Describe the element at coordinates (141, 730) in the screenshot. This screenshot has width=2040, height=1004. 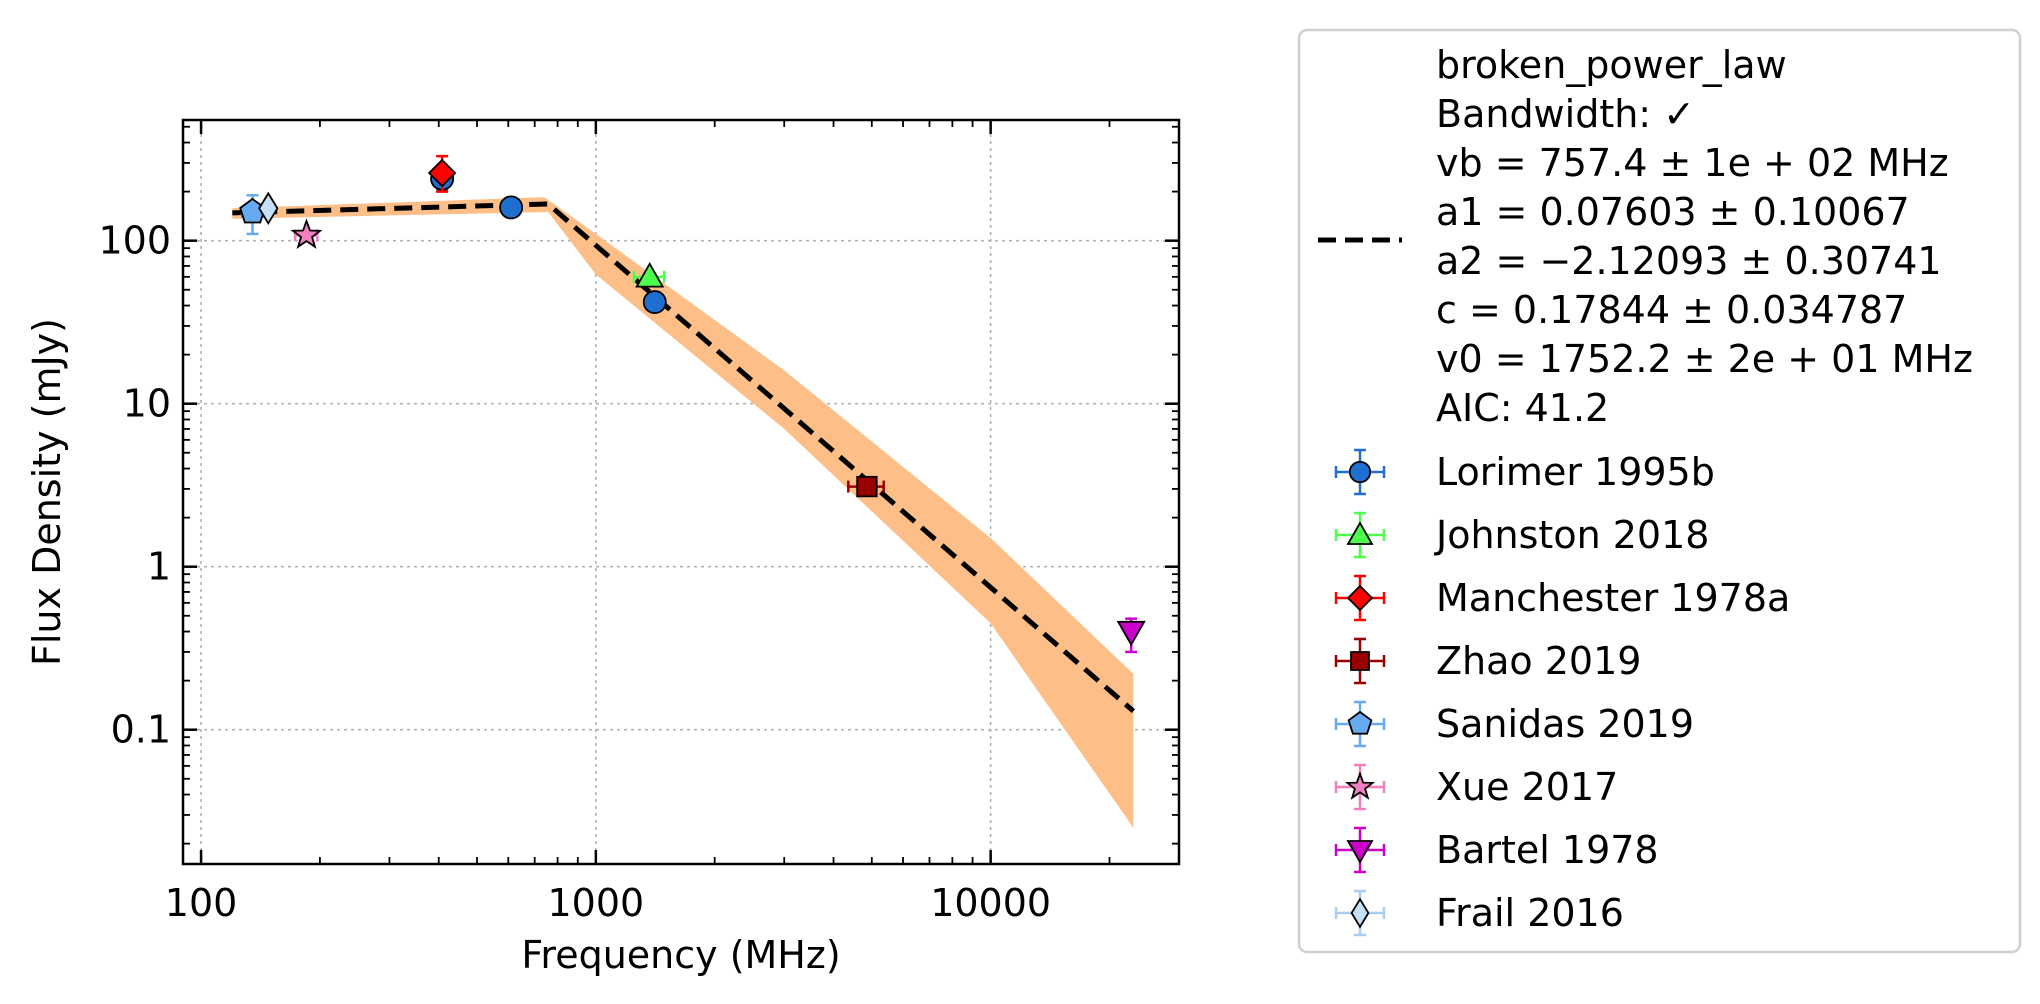
I see `y-tick-label: 0.1` at that location.